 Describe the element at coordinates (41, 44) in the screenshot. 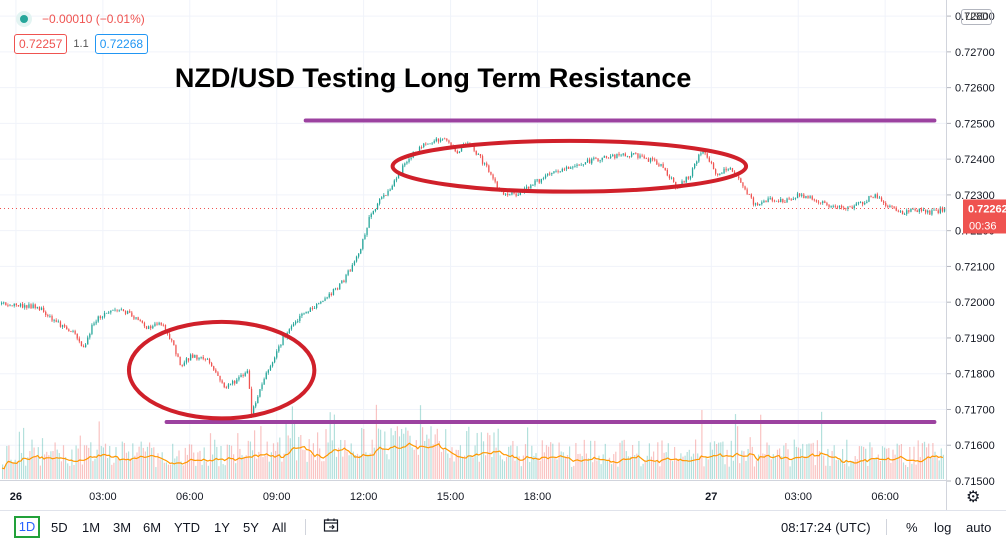

I see `sell-price-button: 0.72257` at that location.